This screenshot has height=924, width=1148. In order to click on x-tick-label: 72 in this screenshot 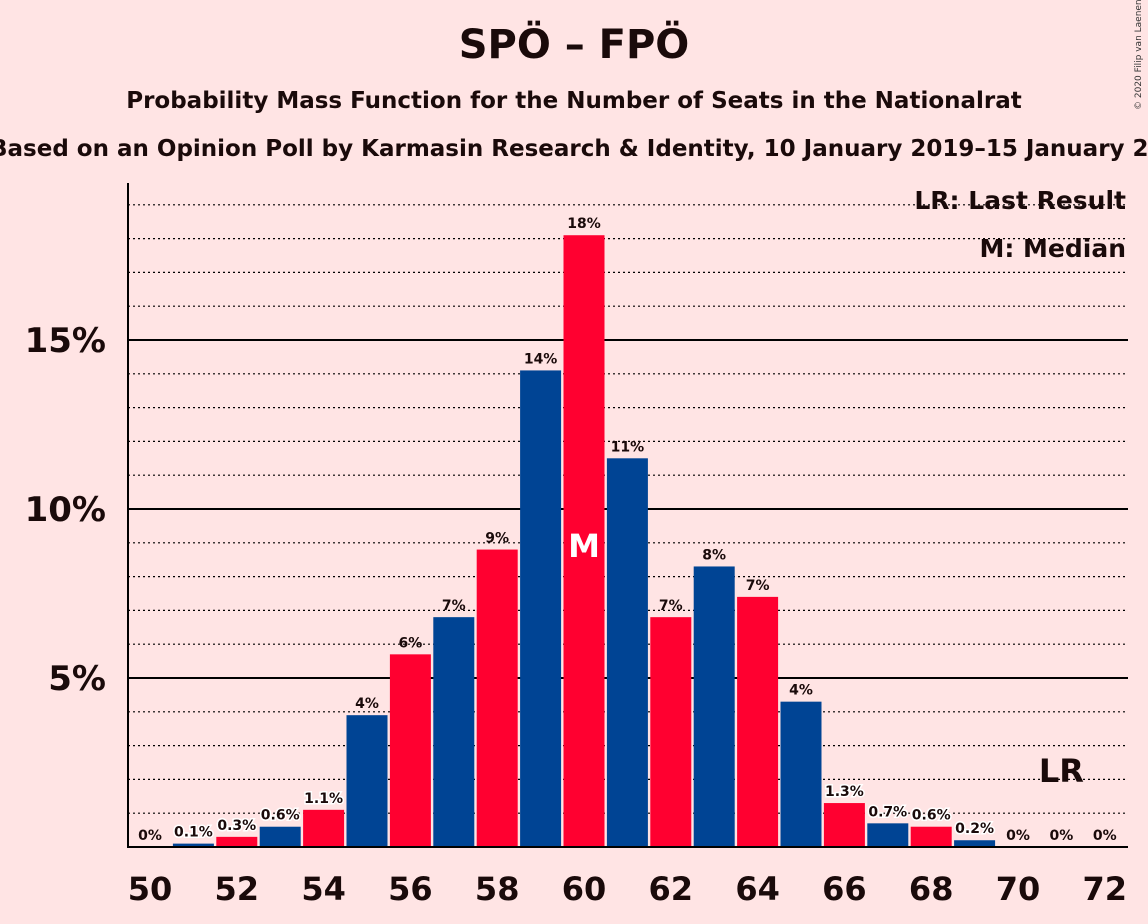, I will do `click(1105, 889)`.